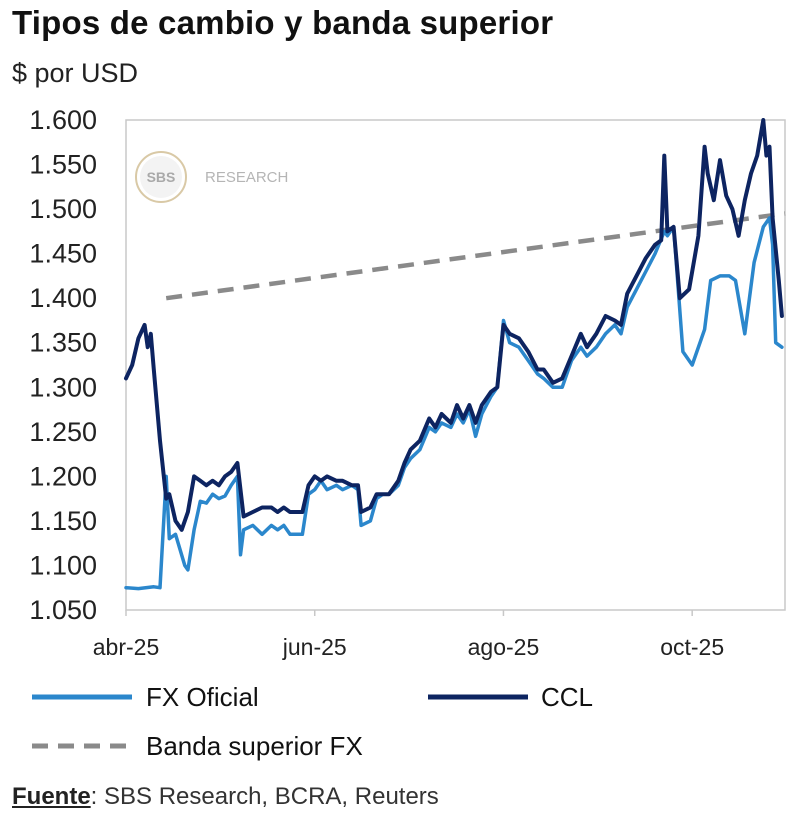 The width and height of the screenshot is (800, 835). What do you see at coordinates (254, 746) in the screenshot?
I see `legend-label-banda-superior: Banda superior FX` at bounding box center [254, 746].